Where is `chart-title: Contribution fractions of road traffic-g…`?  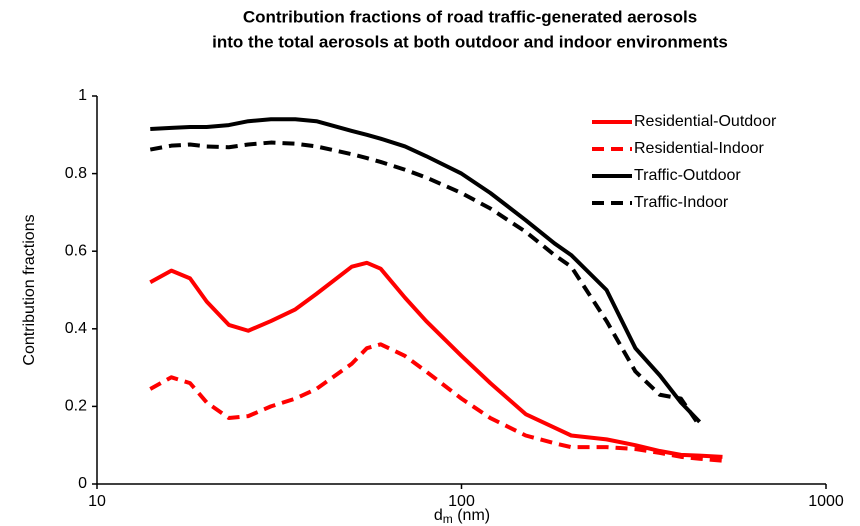
chart-title: Contribution fractions of road traffic-g… is located at coordinates (470, 16).